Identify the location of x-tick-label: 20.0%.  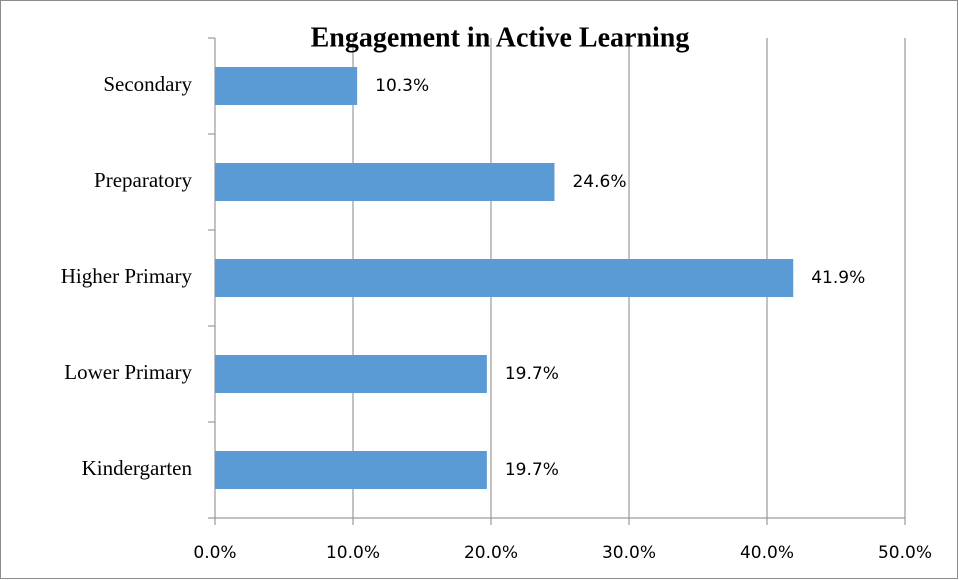
(491, 553).